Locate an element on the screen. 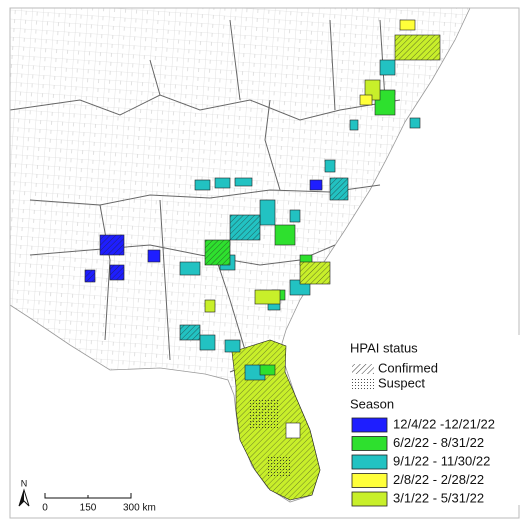 This screenshot has width=529, height=531. legend-season-title: Season is located at coordinates (372, 403).